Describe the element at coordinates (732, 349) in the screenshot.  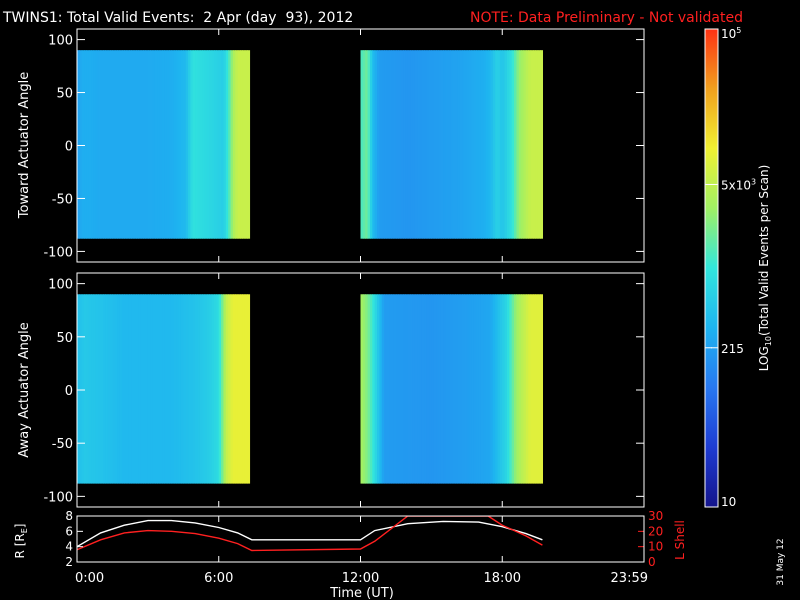
I see `colorbar-tick-label: 215` at that location.